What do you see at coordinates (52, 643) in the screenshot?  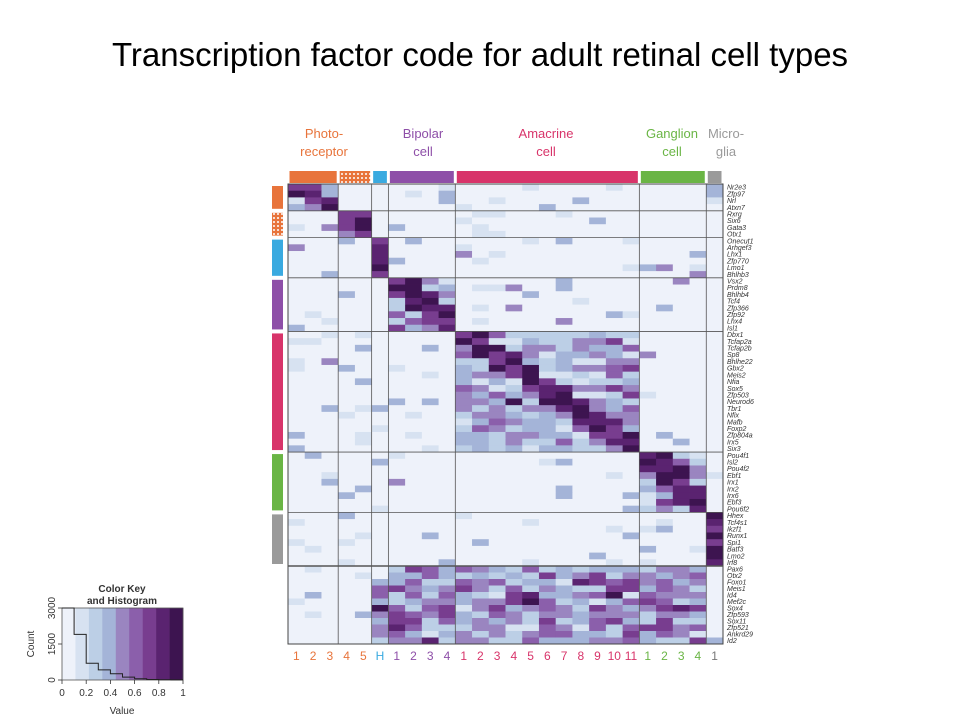 I see `color-key-y-tick-label: 1500` at bounding box center [52, 643].